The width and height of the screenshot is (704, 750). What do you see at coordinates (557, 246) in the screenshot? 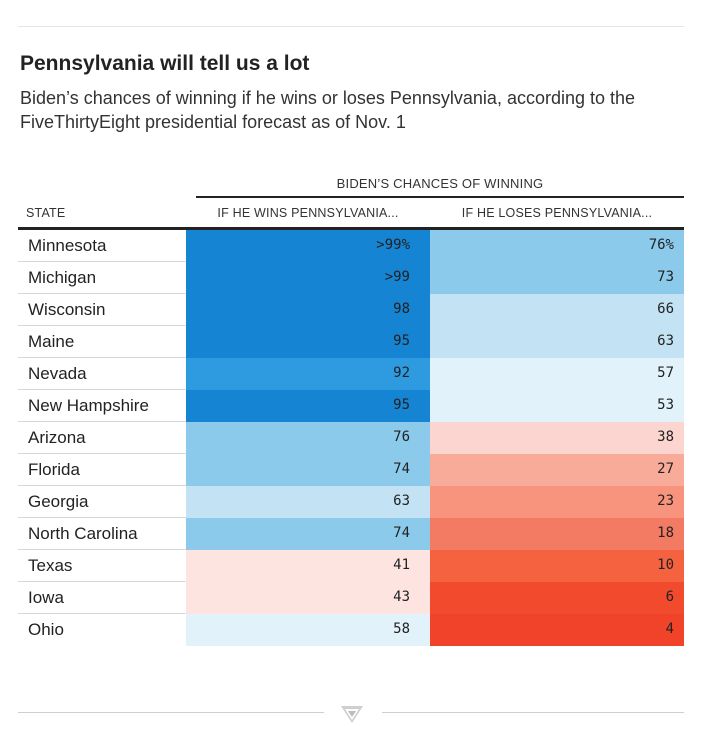
I see `loses-pa-cell: 76%` at bounding box center [557, 246].